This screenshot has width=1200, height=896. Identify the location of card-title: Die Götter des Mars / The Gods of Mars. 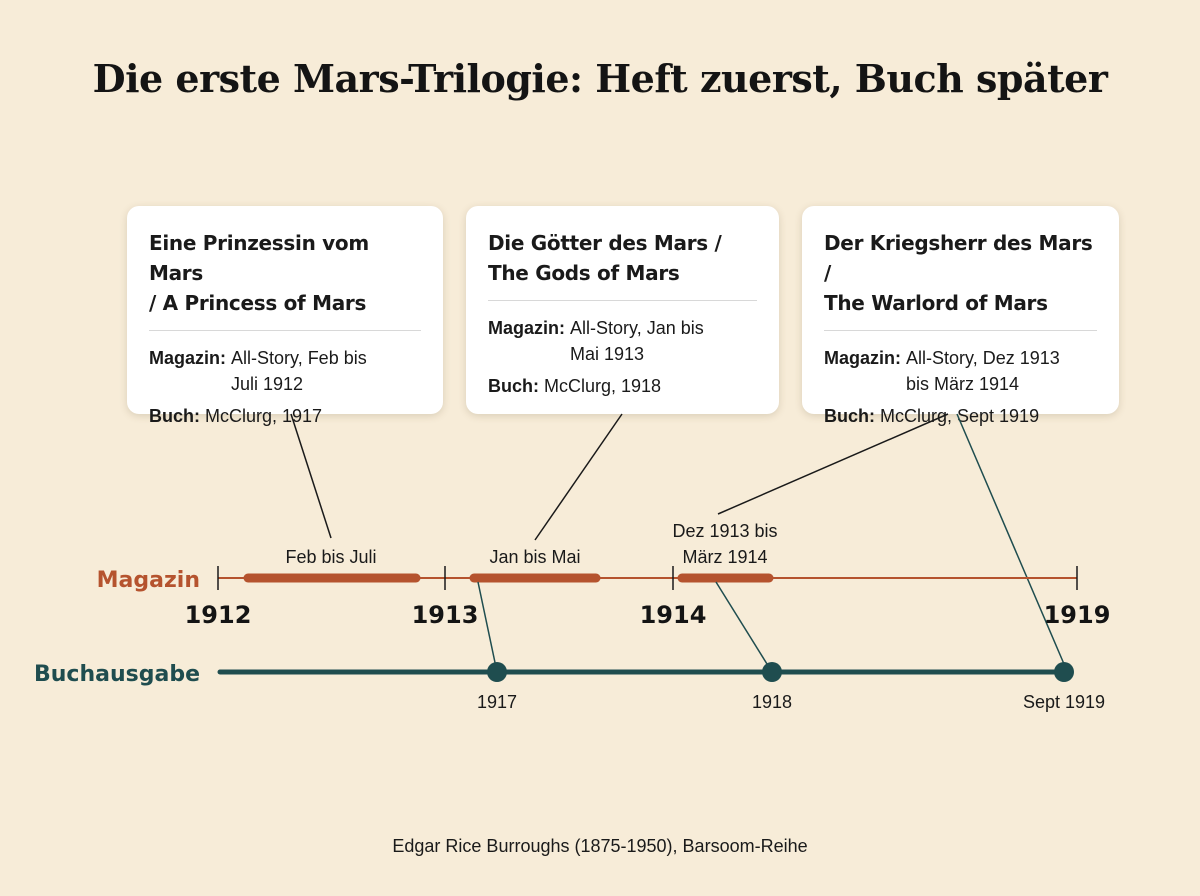
(622, 258).